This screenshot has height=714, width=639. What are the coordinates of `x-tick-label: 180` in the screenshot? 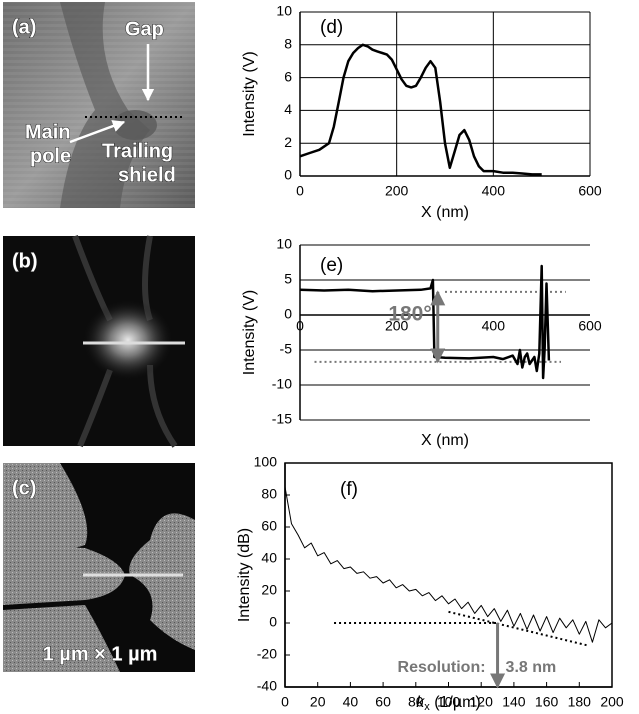 It's located at (580, 702).